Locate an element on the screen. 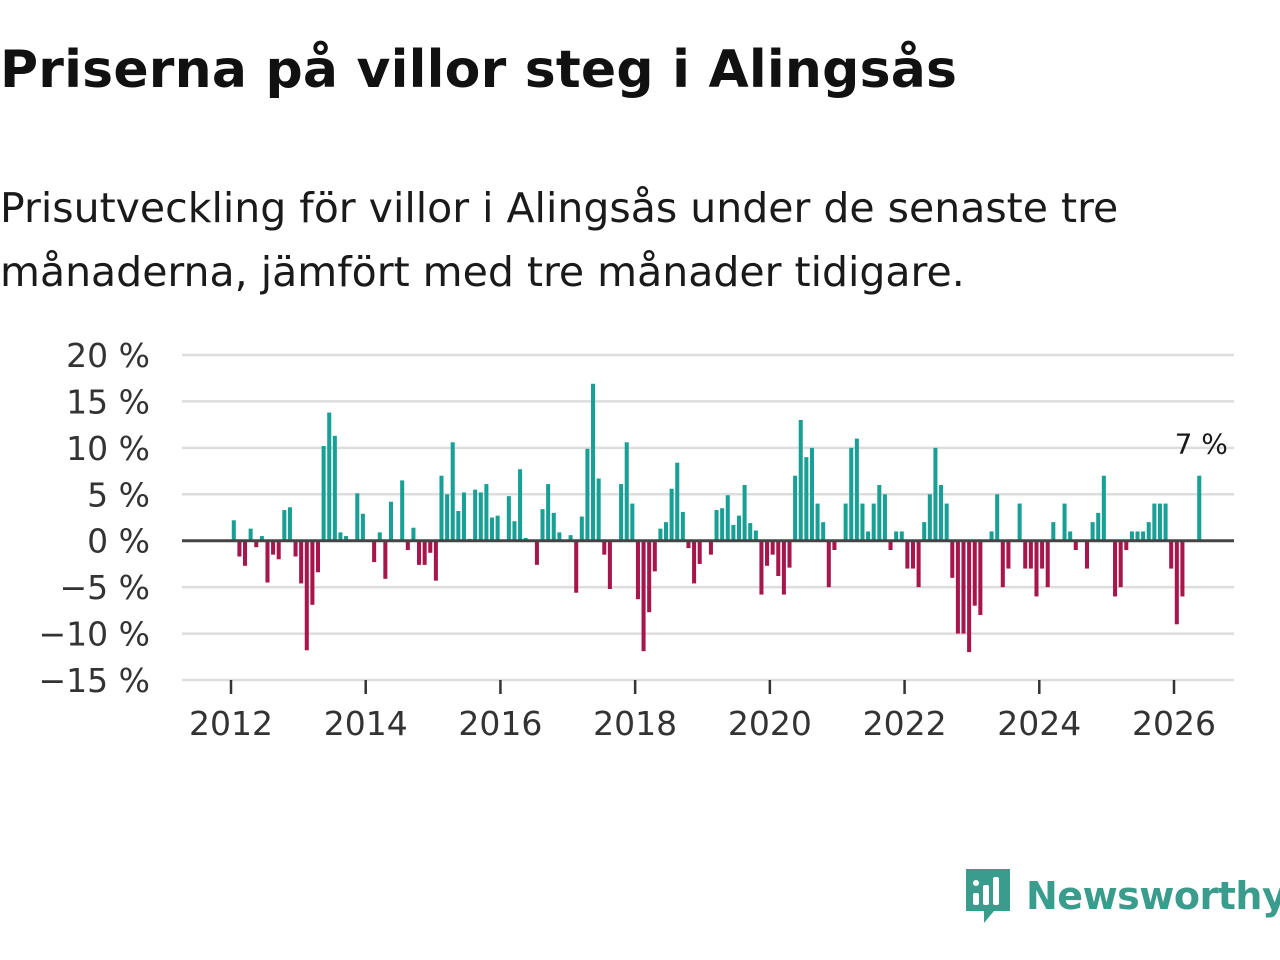 This screenshot has height=960, width=1280. y-tick-label: 15 % is located at coordinates (108, 401).